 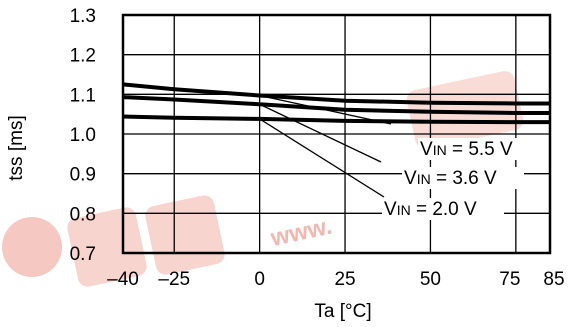 What do you see at coordinates (430, 279) in the screenshot?
I see `x-tick-label: 50` at bounding box center [430, 279].